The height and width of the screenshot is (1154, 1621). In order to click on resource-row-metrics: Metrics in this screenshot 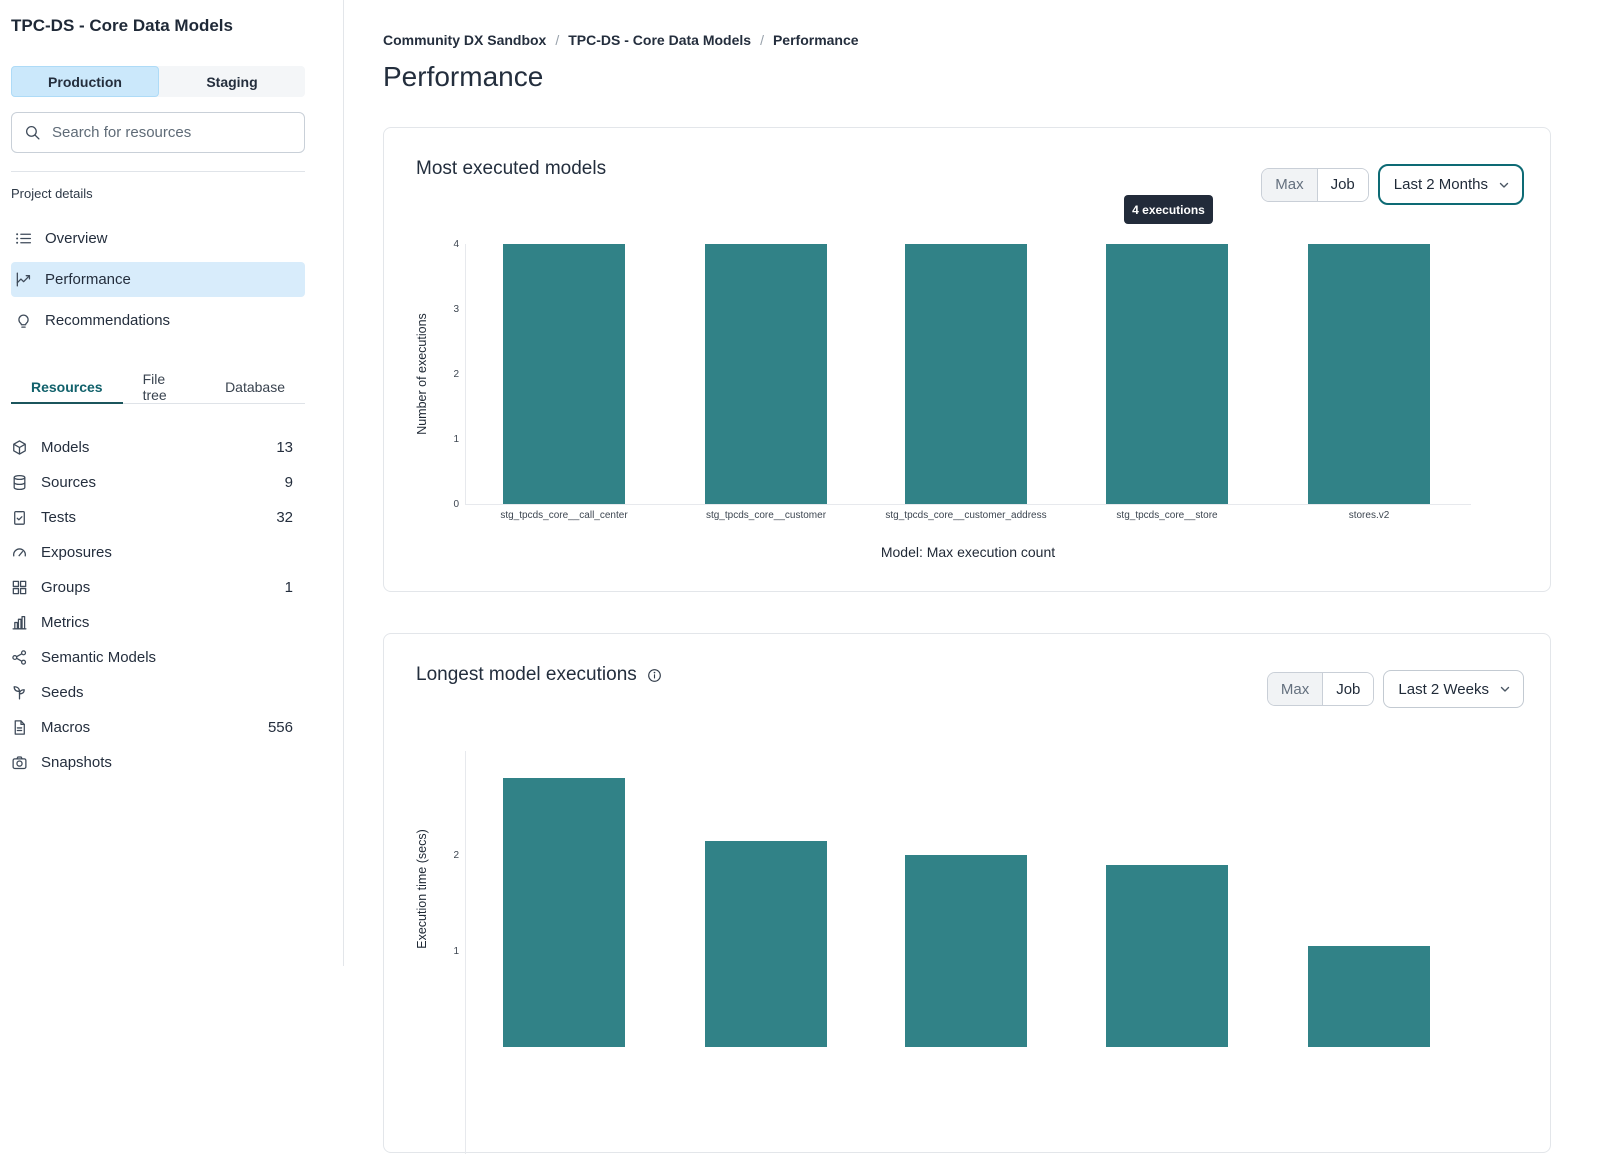, I will do `click(158, 622)`.